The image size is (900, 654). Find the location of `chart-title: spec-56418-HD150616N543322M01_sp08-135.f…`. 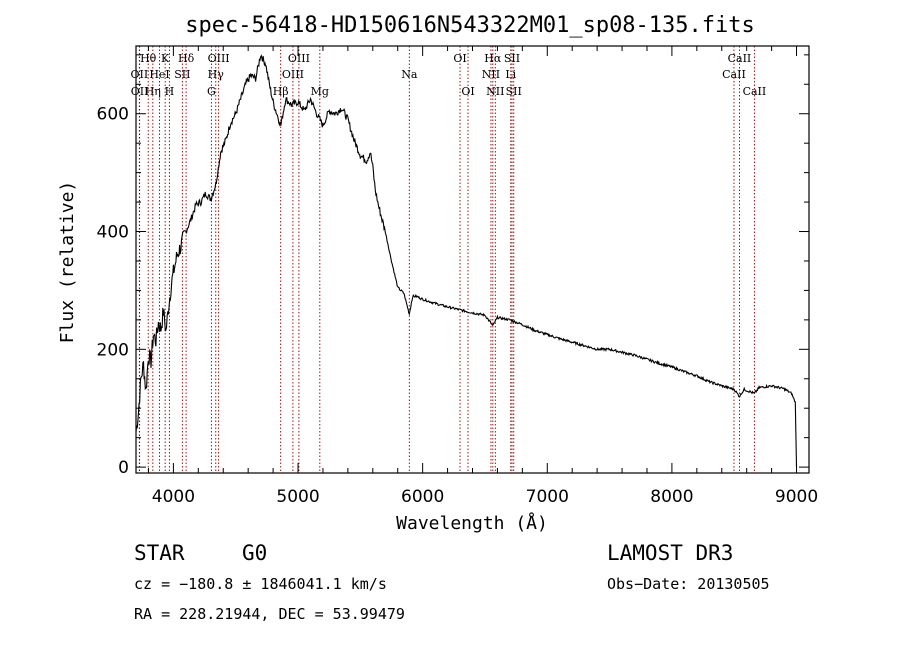

chart-title: spec-56418-HD150616N543322M01_sp08-135.f… is located at coordinates (470, 25).